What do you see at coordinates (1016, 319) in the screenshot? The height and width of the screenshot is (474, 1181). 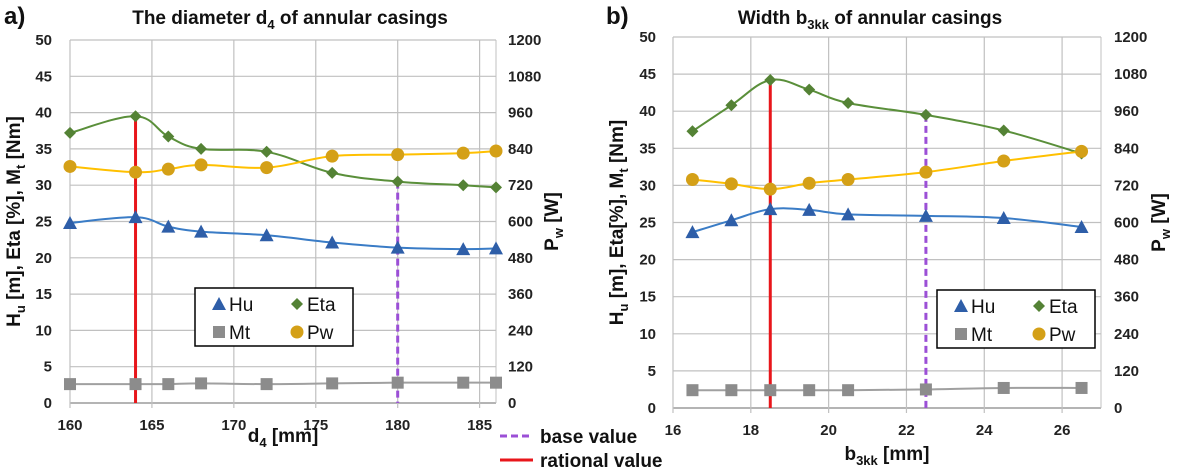 I see `legend: Hu Eta Mt Pw` at bounding box center [1016, 319].